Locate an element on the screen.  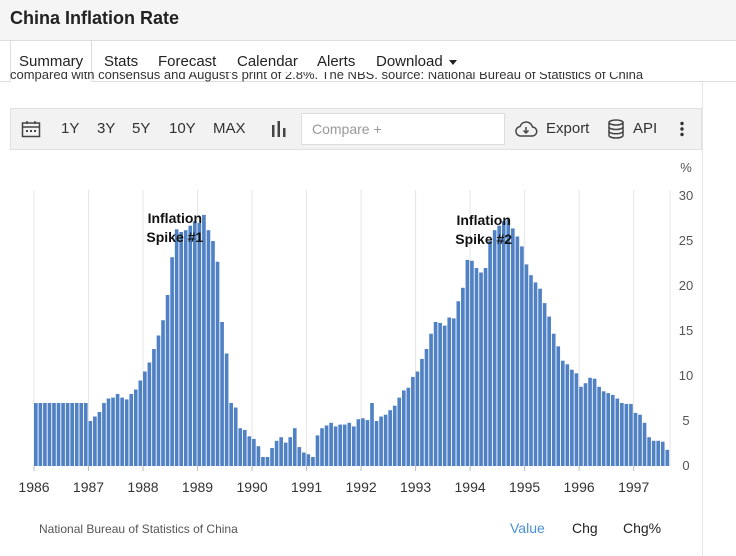
bar-chart-icon is located at coordinates (279, 129).